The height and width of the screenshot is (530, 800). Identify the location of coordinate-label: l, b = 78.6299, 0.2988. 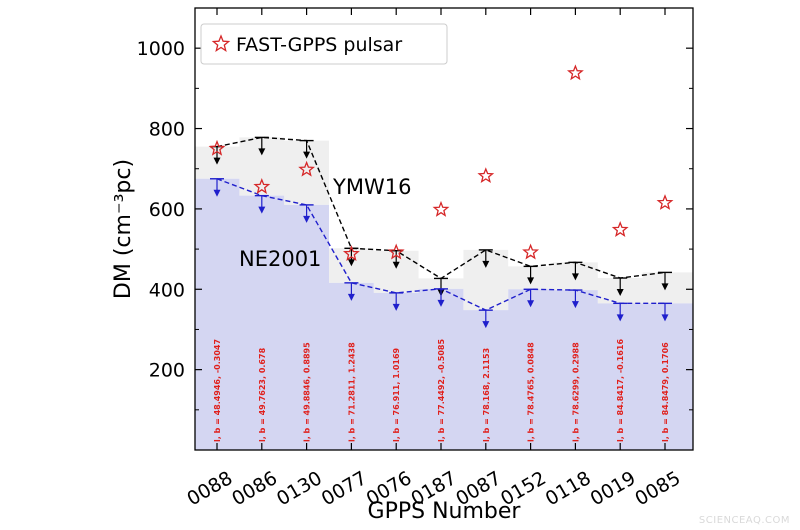
(575, 392).